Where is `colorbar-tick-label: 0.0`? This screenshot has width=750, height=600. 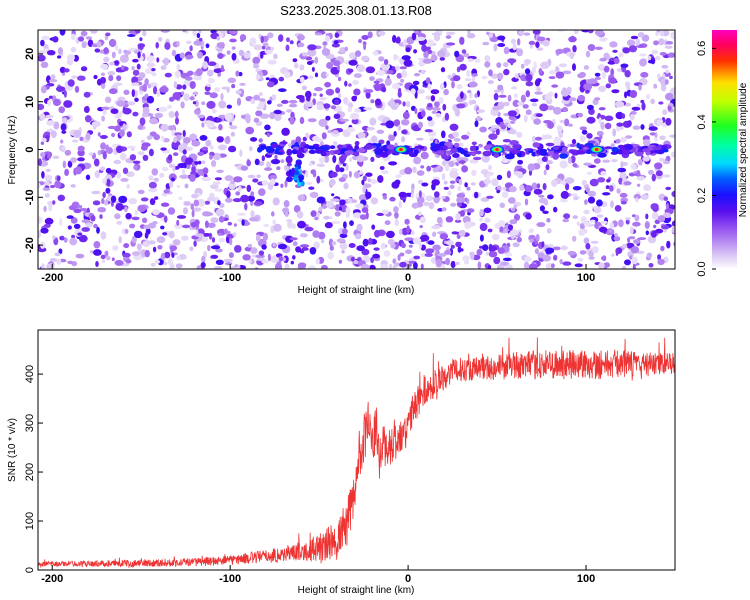
colorbar-tick-label: 0.0 is located at coordinates (702, 268).